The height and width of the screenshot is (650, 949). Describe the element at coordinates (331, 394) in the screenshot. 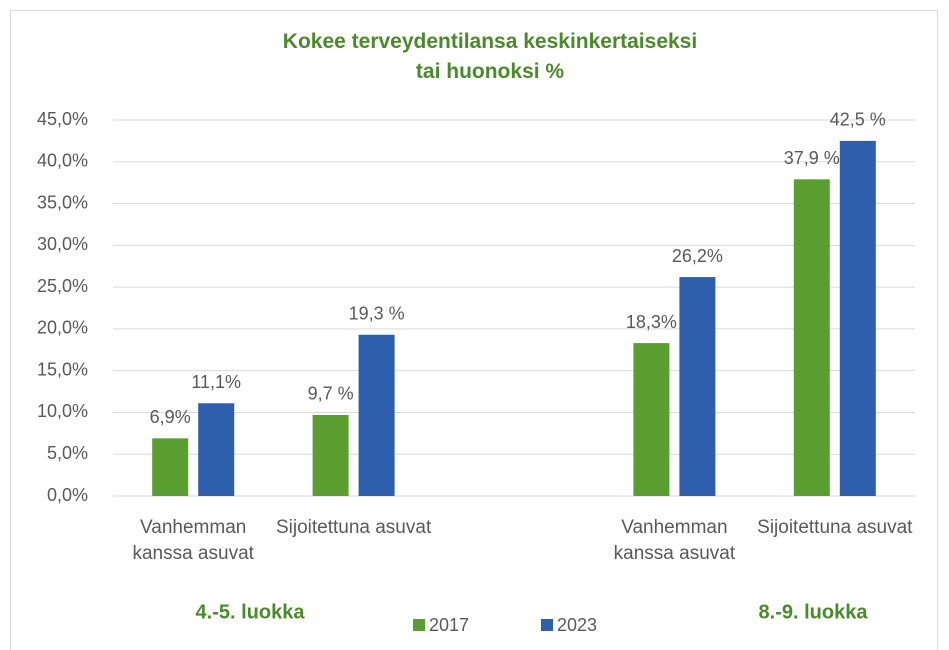

I see `value-label: 9,7 %` at that location.